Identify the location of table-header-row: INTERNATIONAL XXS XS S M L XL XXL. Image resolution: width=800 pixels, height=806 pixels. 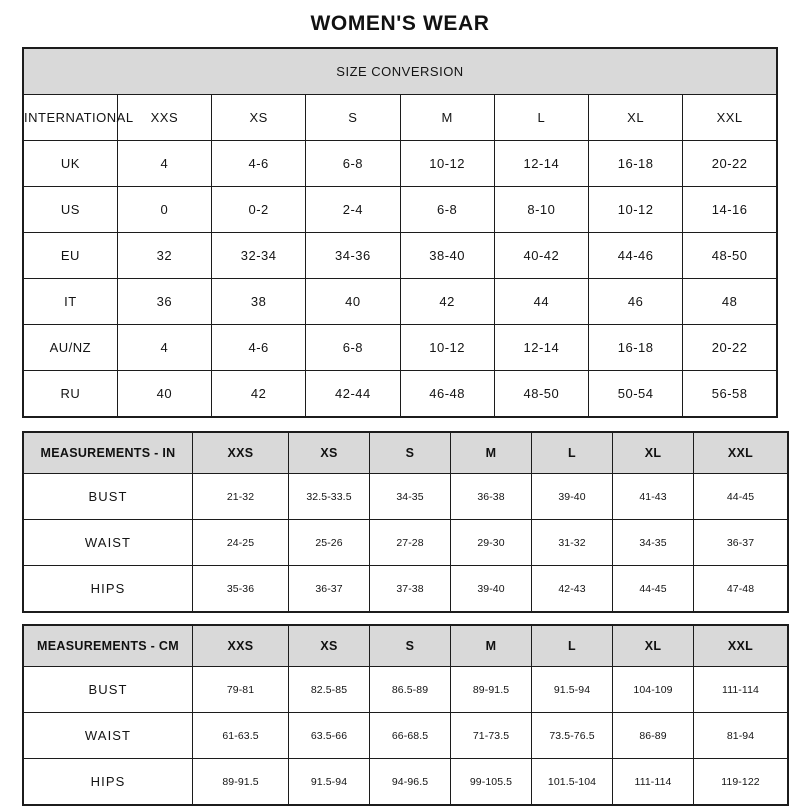
(400, 117).